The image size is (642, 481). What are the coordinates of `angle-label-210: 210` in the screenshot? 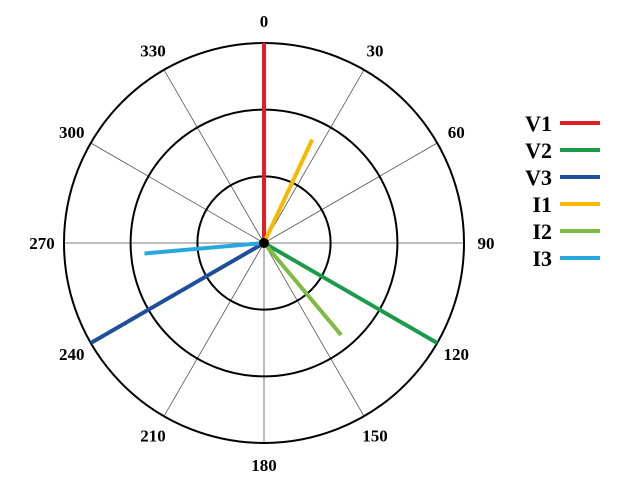 It's located at (153, 435).